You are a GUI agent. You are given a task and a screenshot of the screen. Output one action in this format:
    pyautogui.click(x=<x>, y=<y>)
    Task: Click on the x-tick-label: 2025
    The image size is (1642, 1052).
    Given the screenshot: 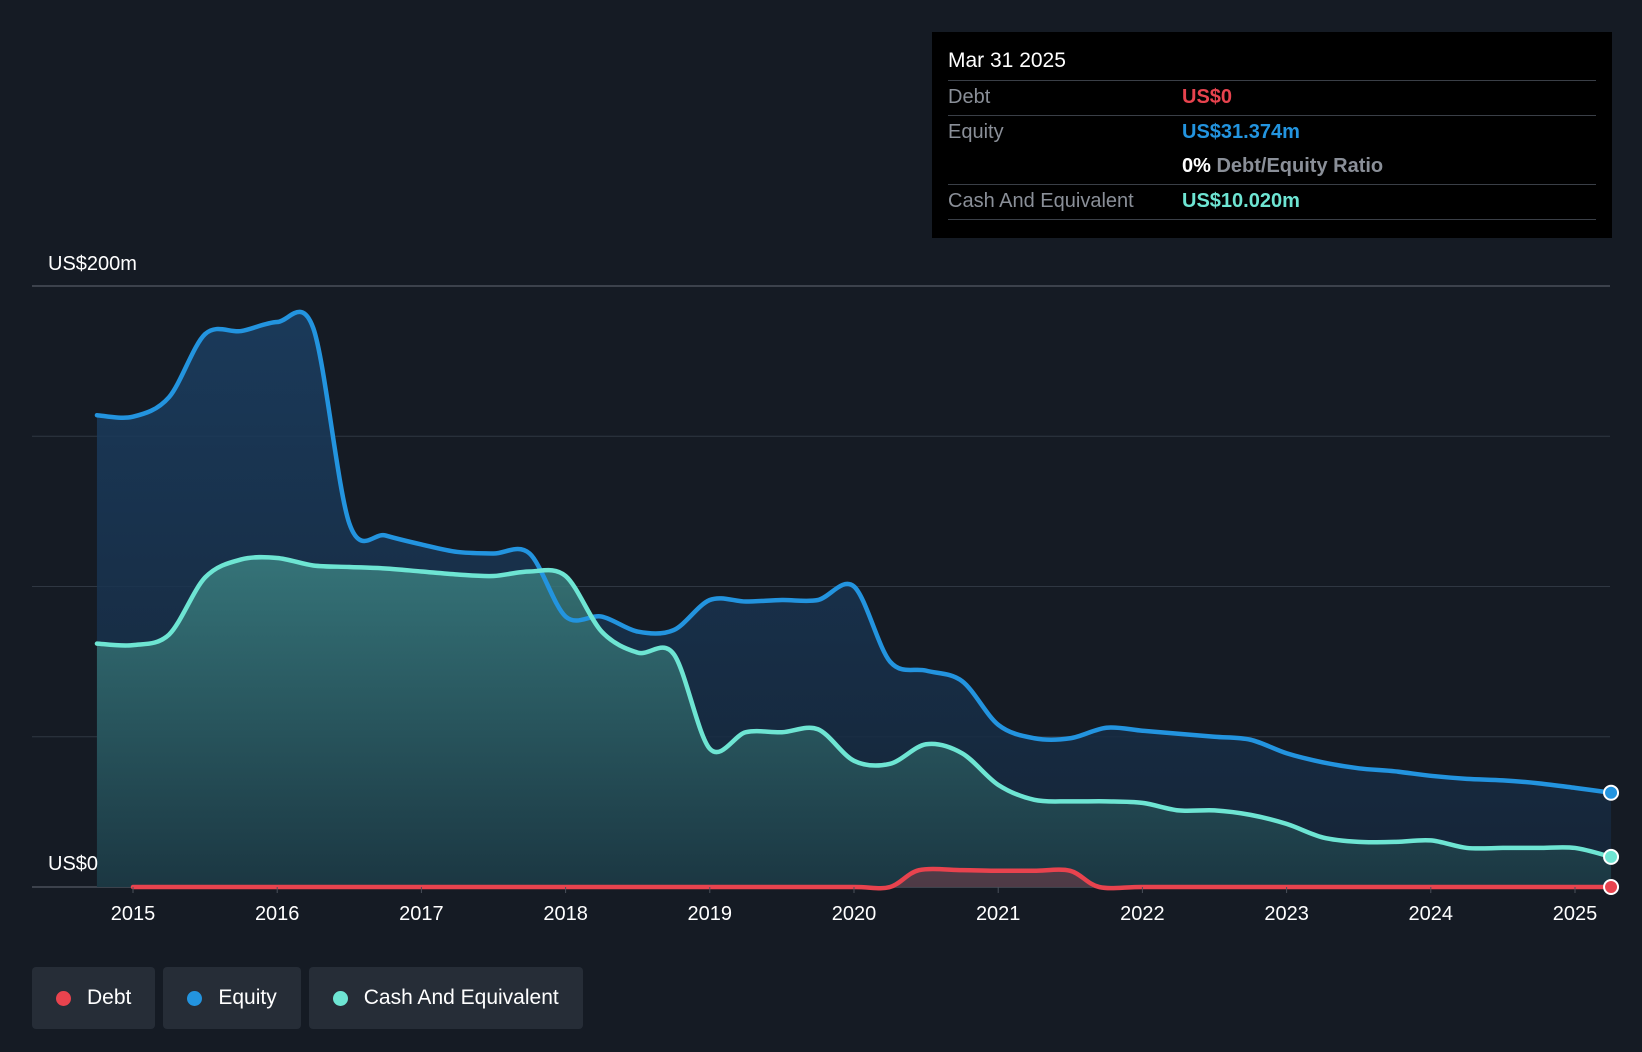 What is the action you would take?
    pyautogui.click(x=1575, y=914)
    